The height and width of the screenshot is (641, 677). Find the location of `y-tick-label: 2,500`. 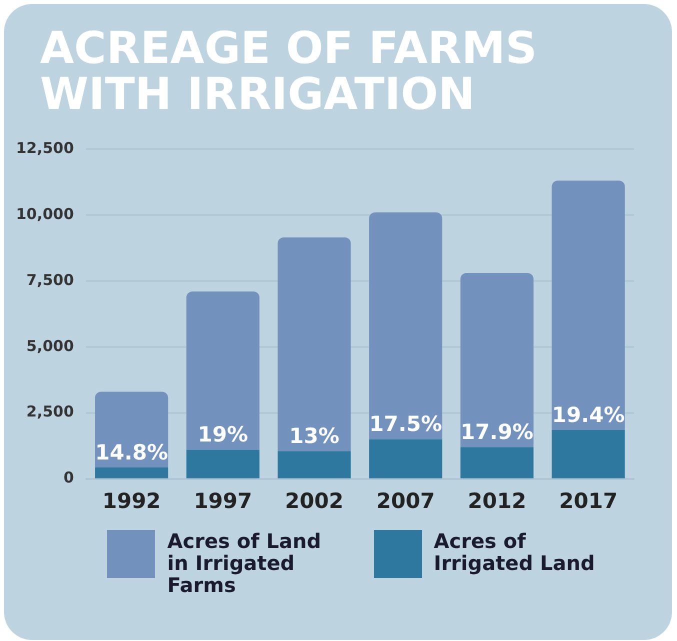

y-tick-label: 2,500 is located at coordinates (50, 411).